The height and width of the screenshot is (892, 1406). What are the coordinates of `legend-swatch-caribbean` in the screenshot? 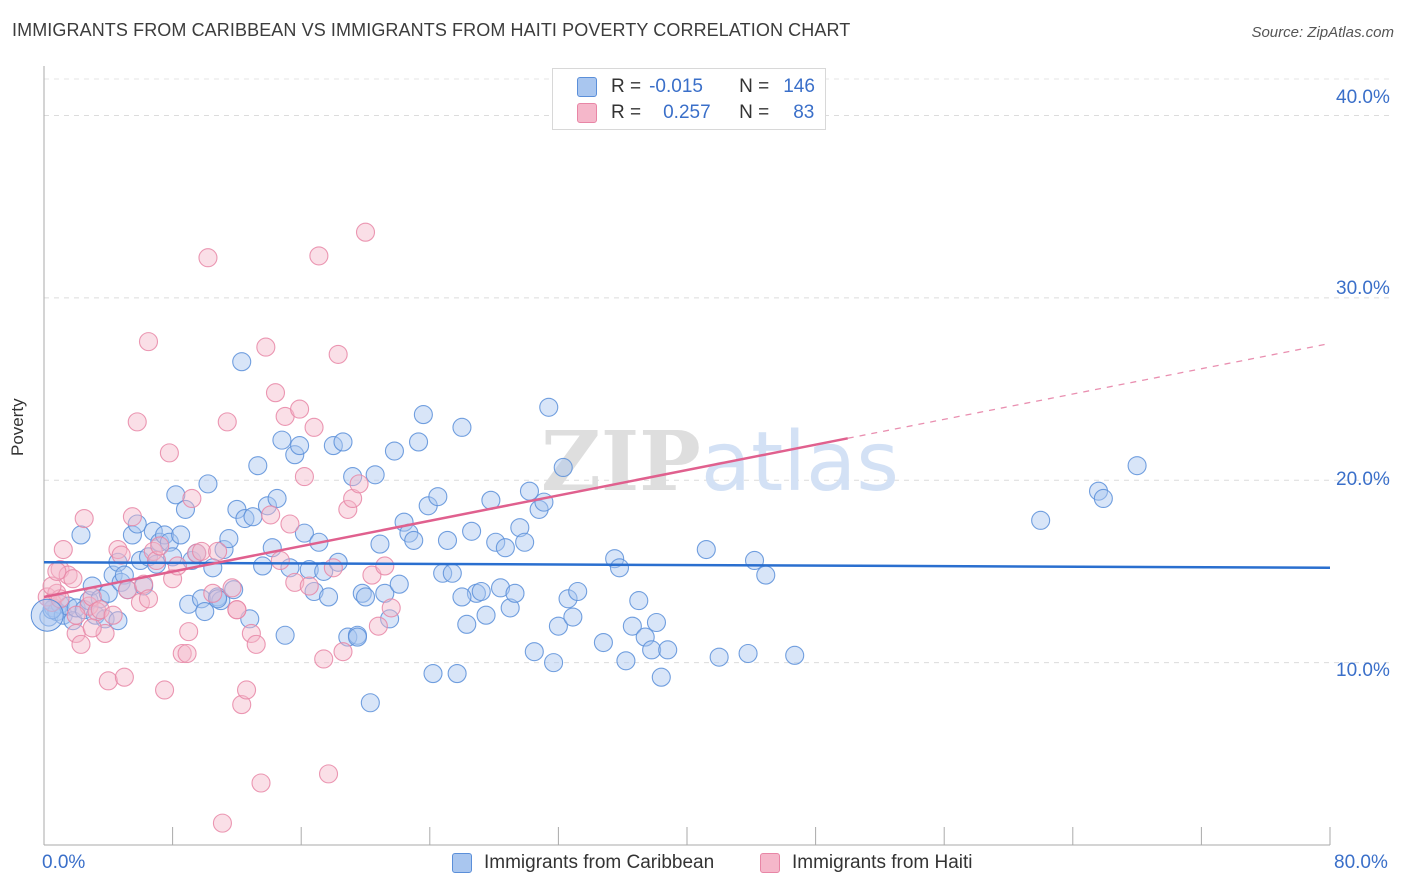 It's located at (587, 87).